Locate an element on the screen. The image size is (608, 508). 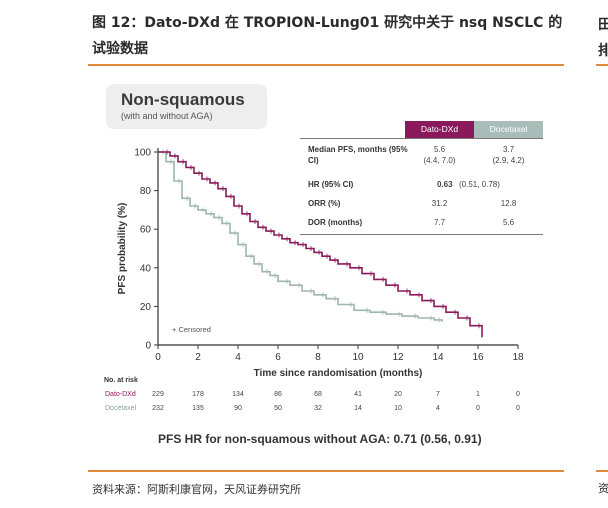
table-cell: 7.7 is located at coordinates (439, 222).